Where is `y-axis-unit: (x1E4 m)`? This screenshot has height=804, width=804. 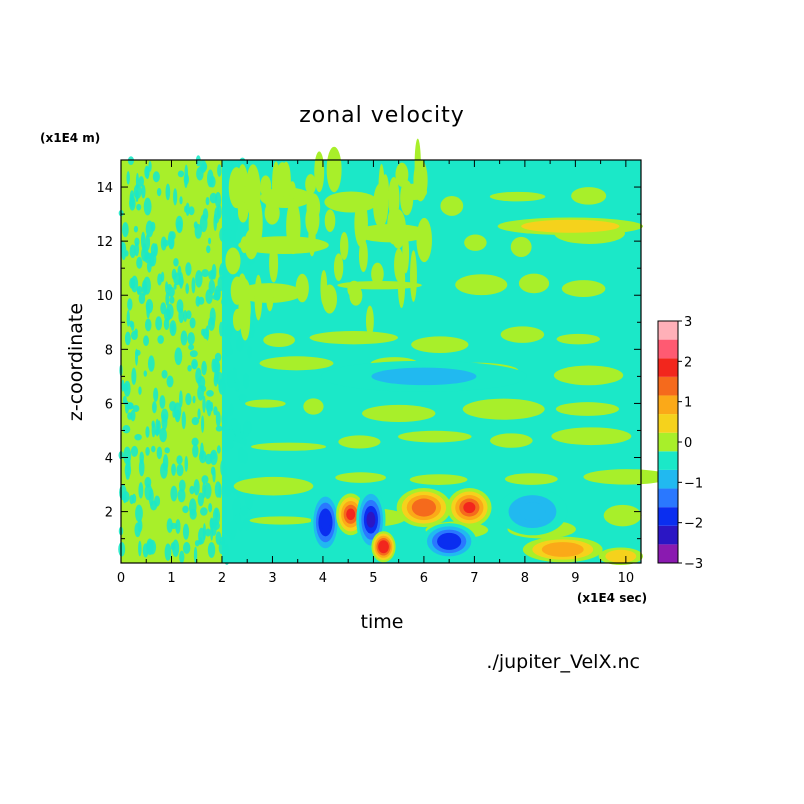
y-axis-unit: (x1E4 m) is located at coordinates (70, 138).